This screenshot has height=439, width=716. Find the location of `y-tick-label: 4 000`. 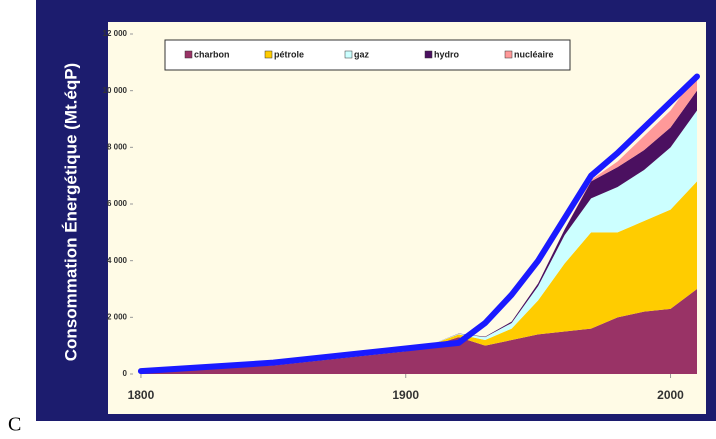

y-tick-label: 4 000 is located at coordinates (117, 260).